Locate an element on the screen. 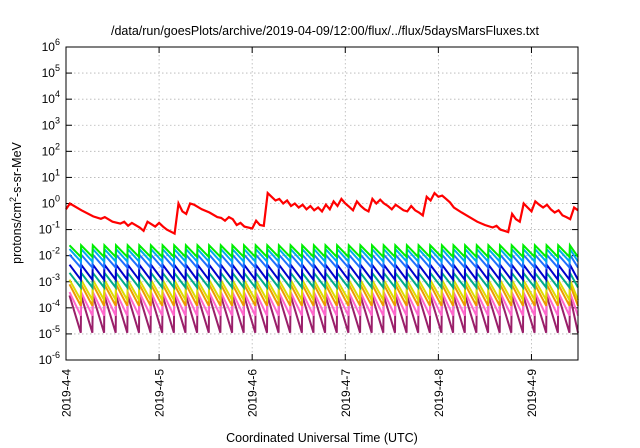  y-tick-label: 10⁵ is located at coordinates (51, 71).